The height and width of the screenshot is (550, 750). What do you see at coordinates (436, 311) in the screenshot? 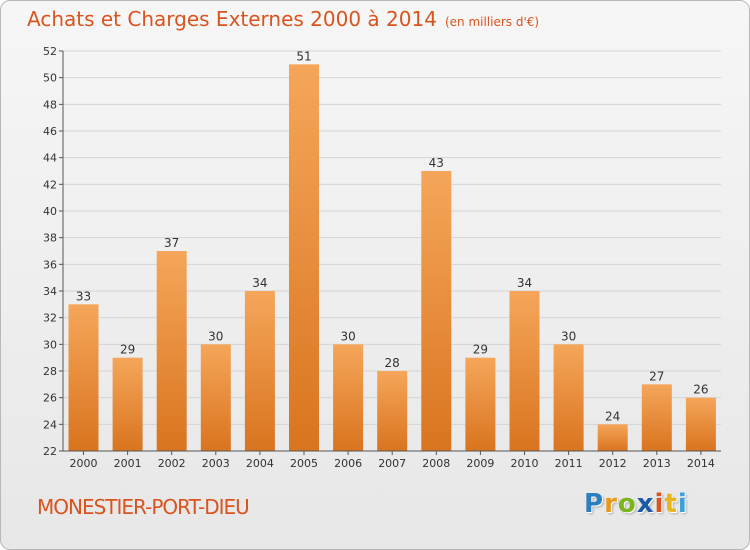
I see `bar-2008` at bounding box center [436, 311].